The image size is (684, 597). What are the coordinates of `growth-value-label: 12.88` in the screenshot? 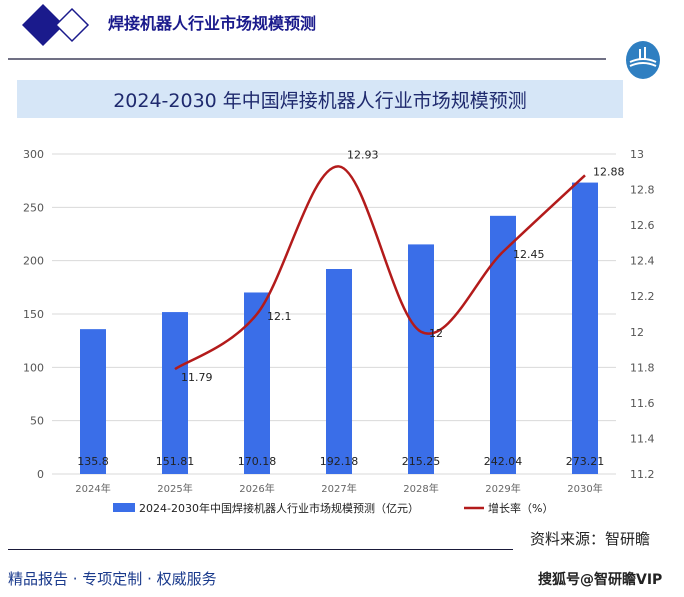 It's located at (609, 171).